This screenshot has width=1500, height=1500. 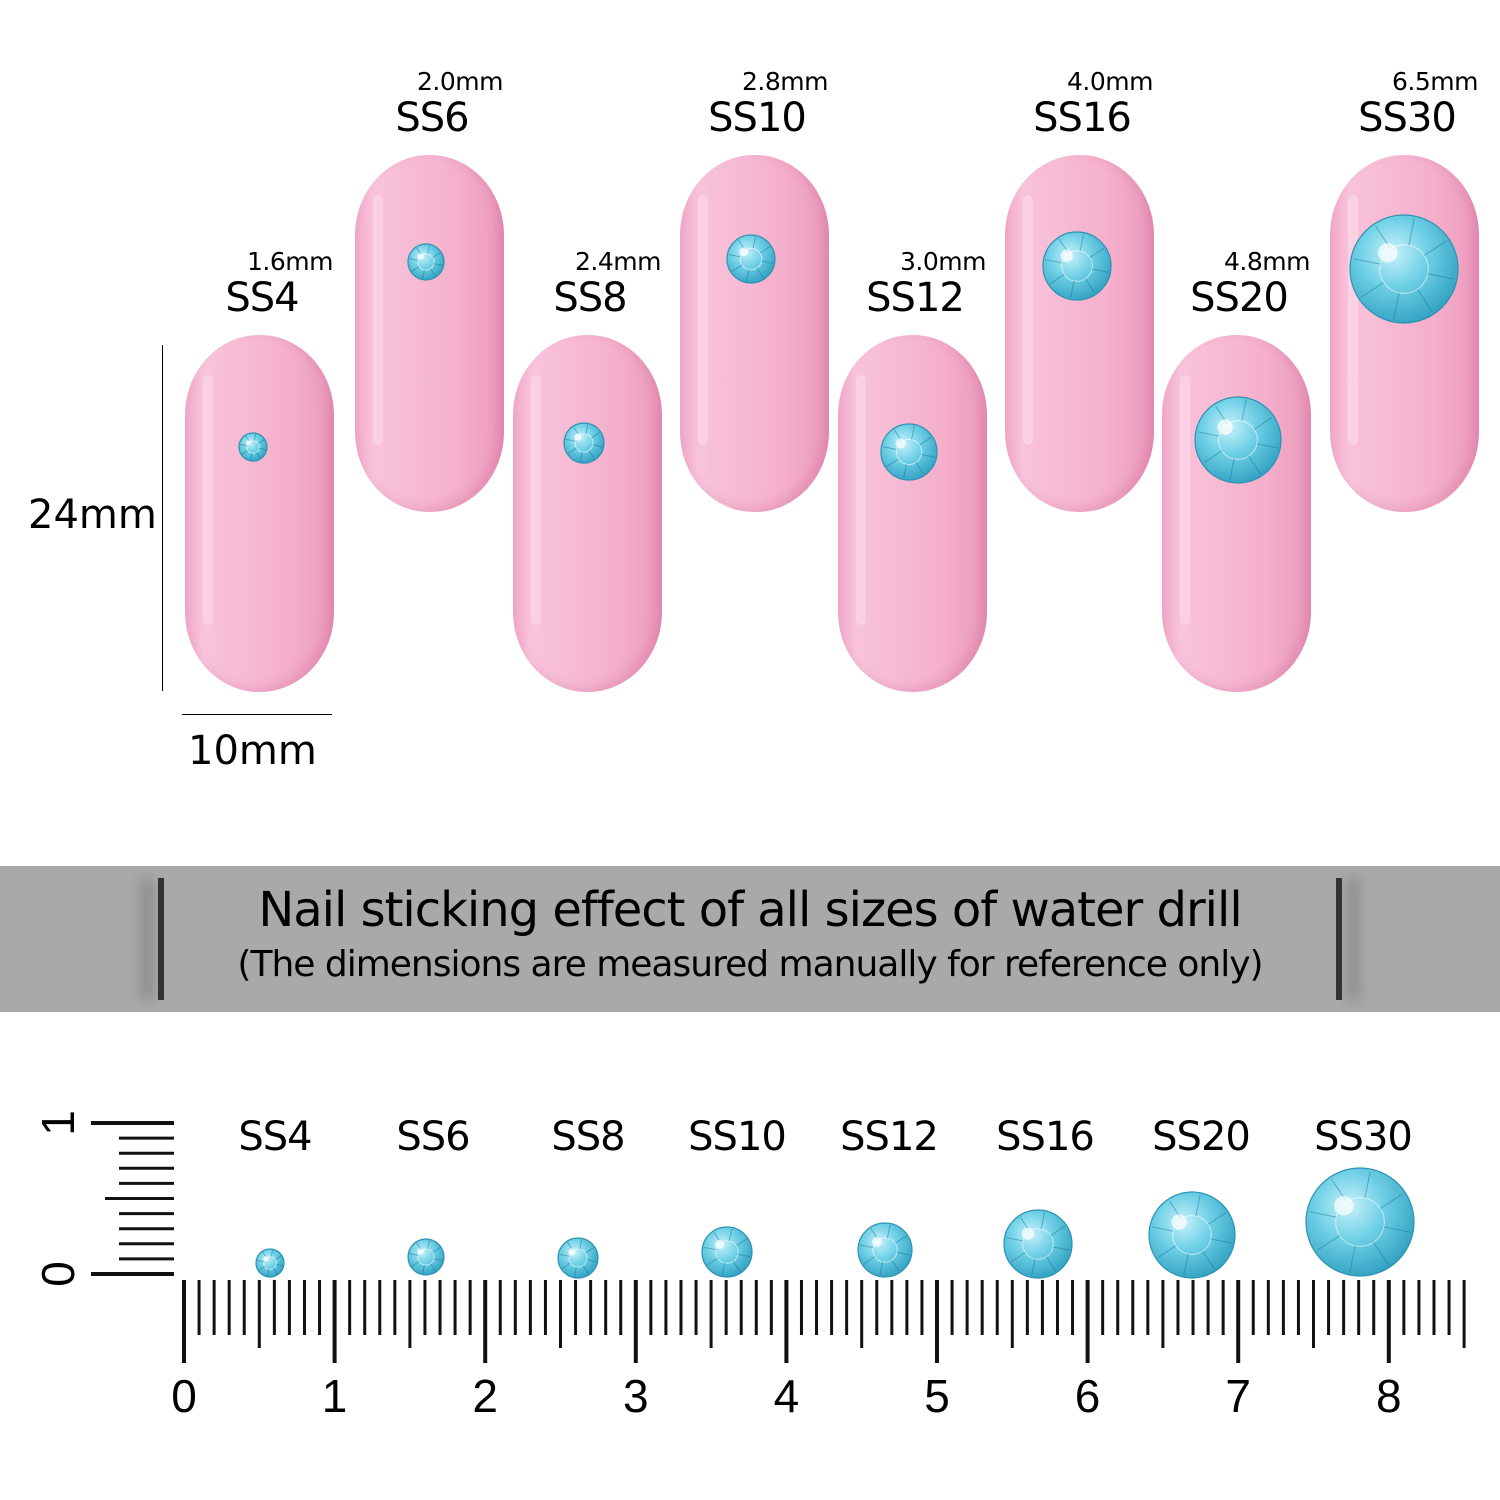 I want to click on size-ss-label: SS10, so click(x=757, y=118).